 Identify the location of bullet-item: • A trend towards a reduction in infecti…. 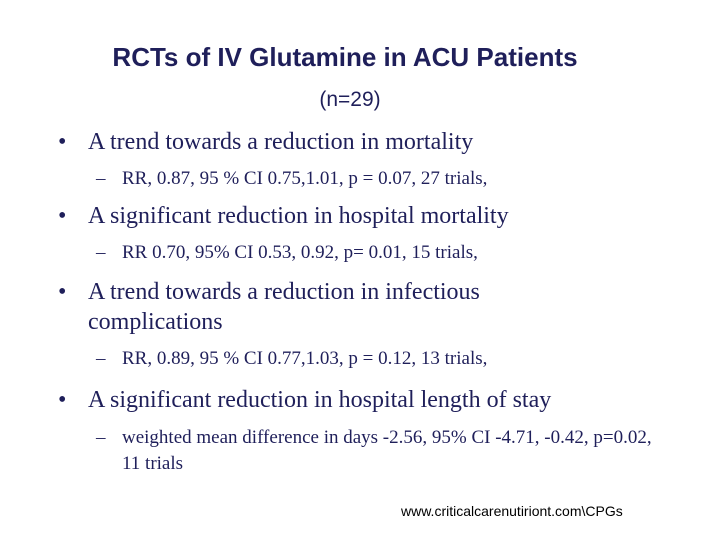
(318, 307).